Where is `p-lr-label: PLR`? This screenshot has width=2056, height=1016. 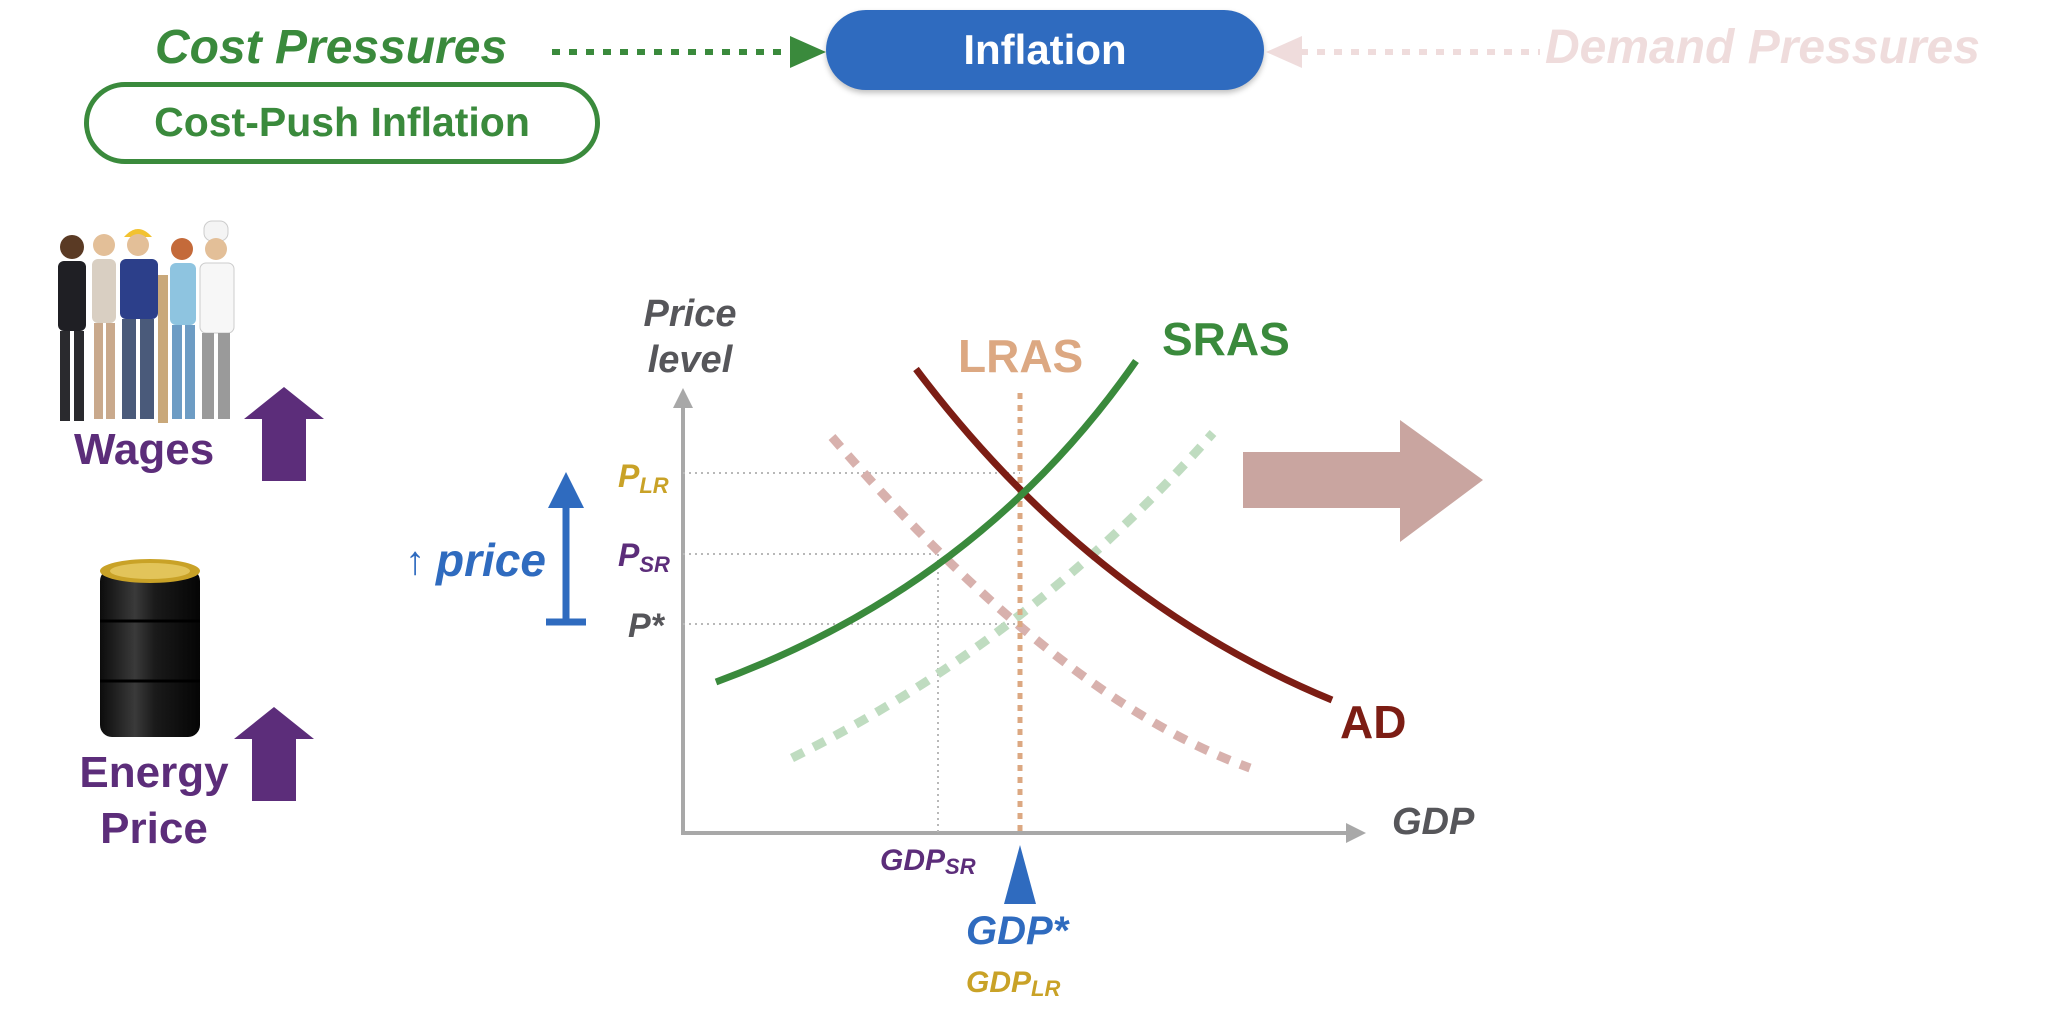
p-lr-label: PLR is located at coordinates (643, 478).